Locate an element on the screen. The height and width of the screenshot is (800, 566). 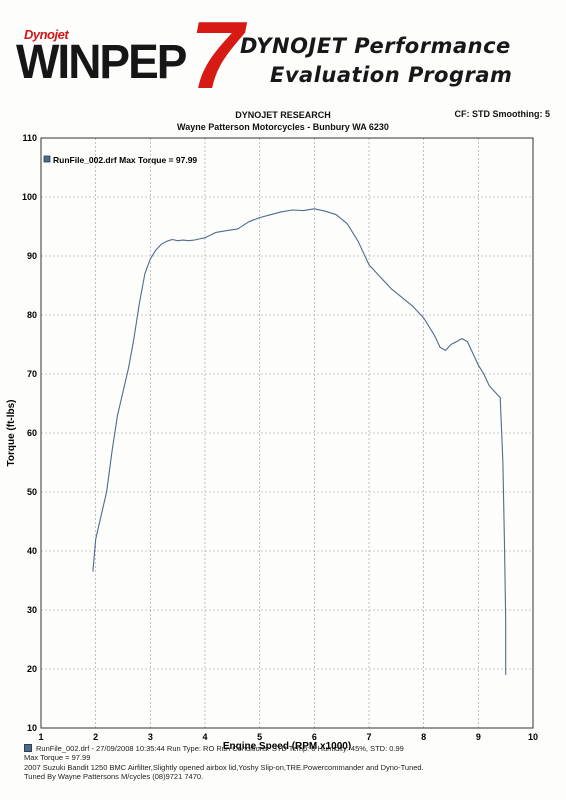
cf-smoothing-label: CF: STD Smoothing: 5 is located at coordinates (502, 114).